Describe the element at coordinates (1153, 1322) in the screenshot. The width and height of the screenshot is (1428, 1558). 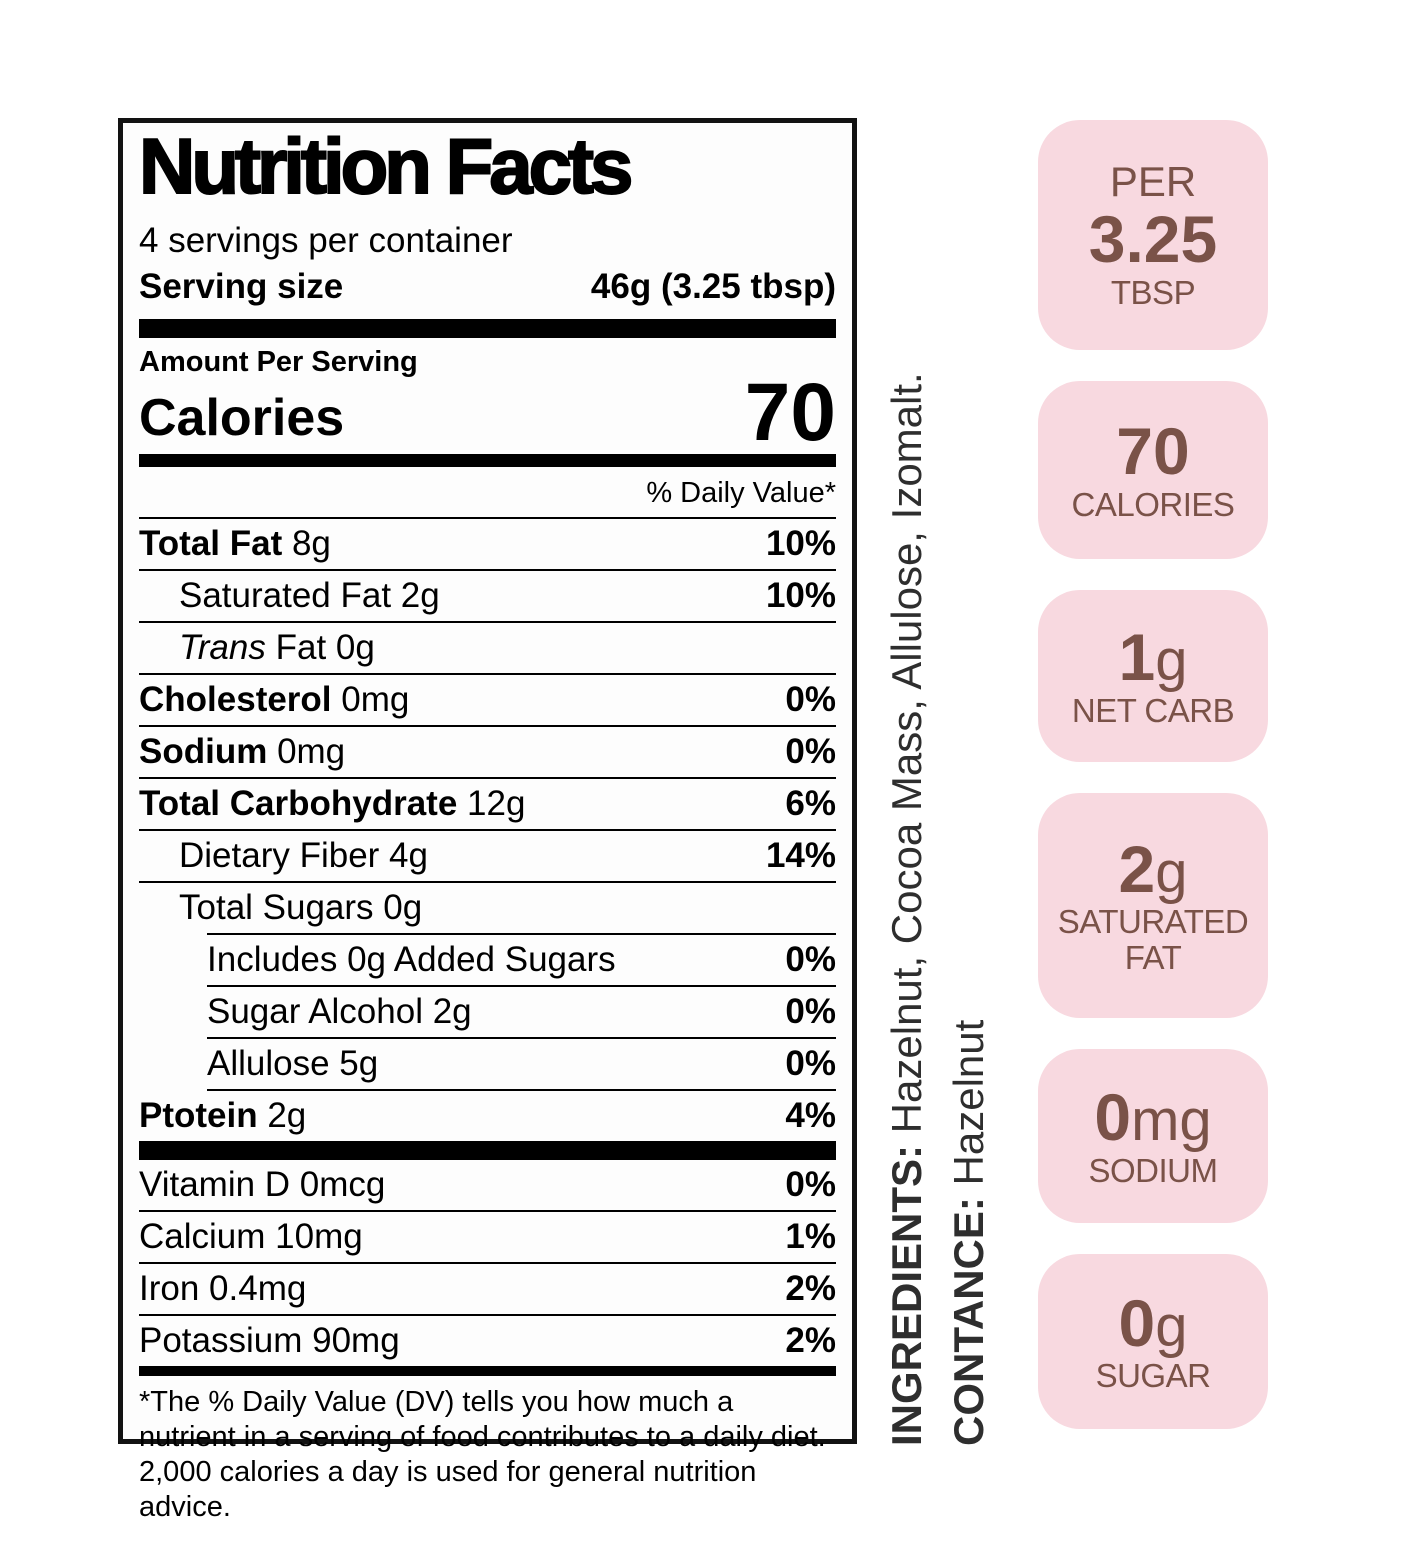
I see `badge-value: 0g` at that location.